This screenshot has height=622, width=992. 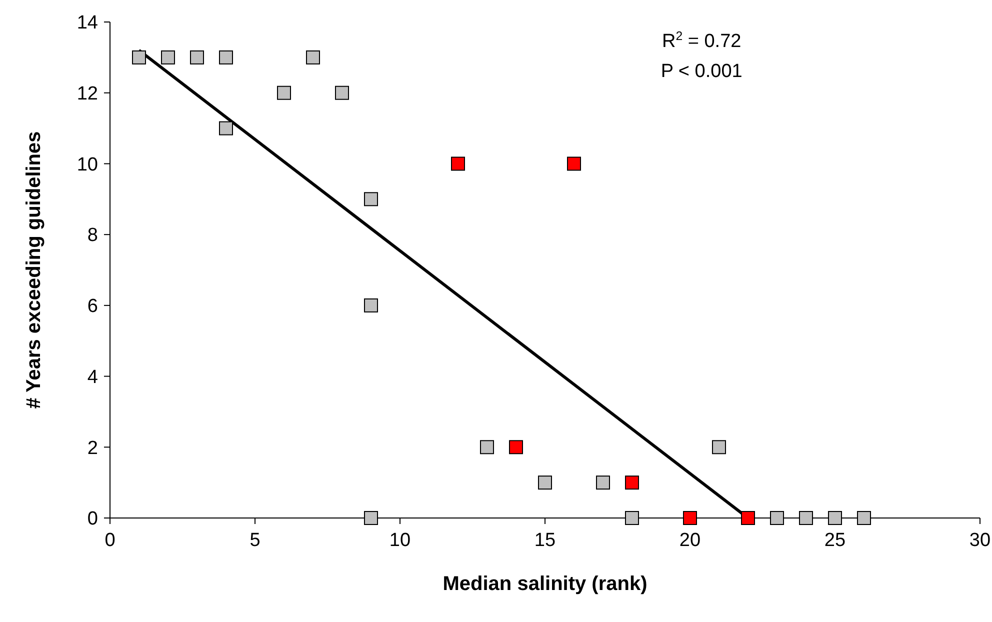 What do you see at coordinates (87, 94) in the screenshot?
I see `y-tick-label: 12` at bounding box center [87, 94].